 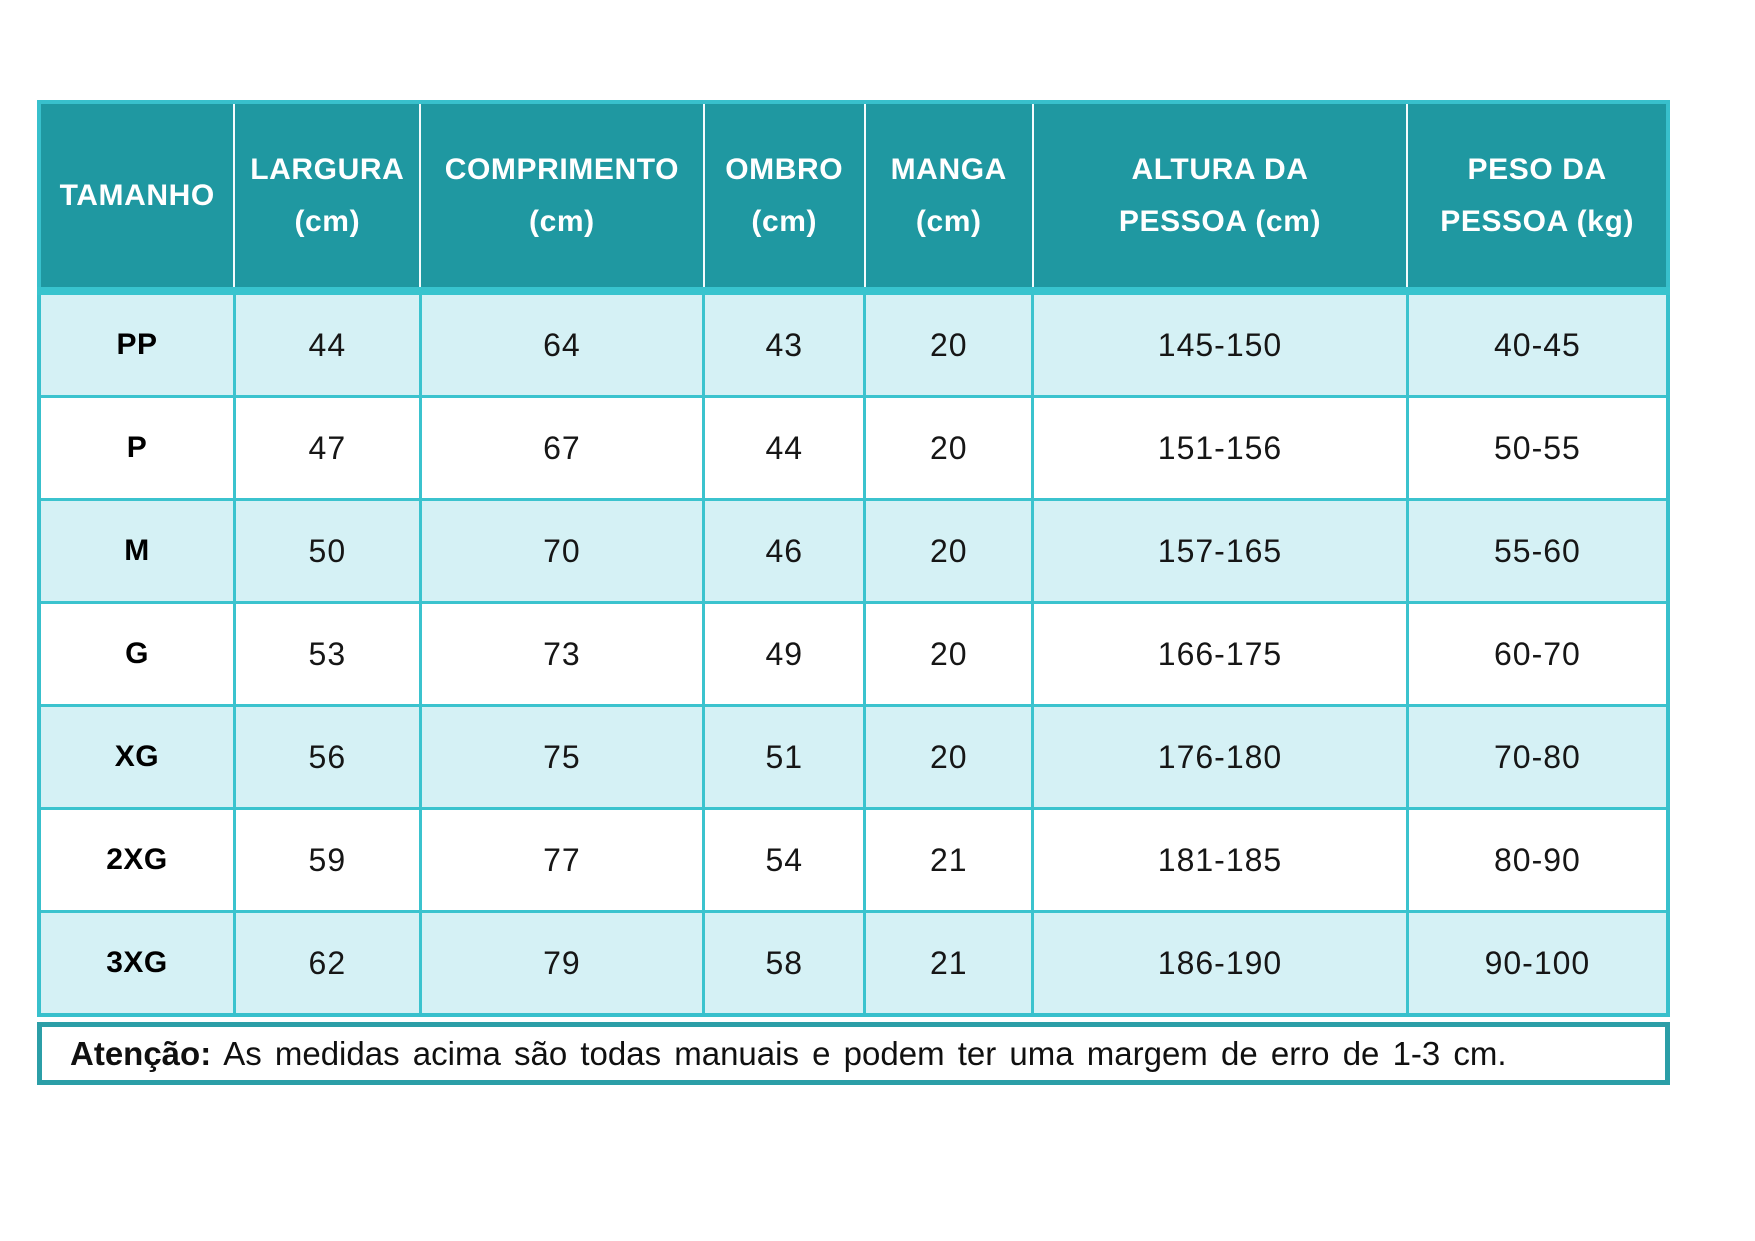 What do you see at coordinates (1537, 448) in the screenshot?
I see `cell-peso: 50-55` at bounding box center [1537, 448].